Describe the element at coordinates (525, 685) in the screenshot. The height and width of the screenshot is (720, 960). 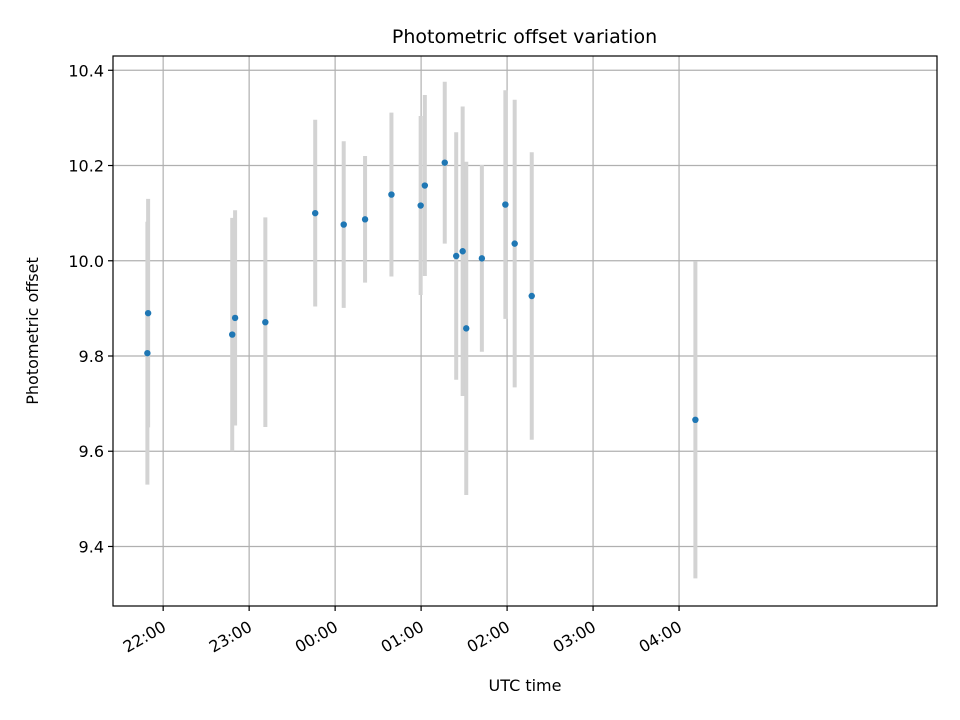
I see `x-axis-label: UTC time` at that location.